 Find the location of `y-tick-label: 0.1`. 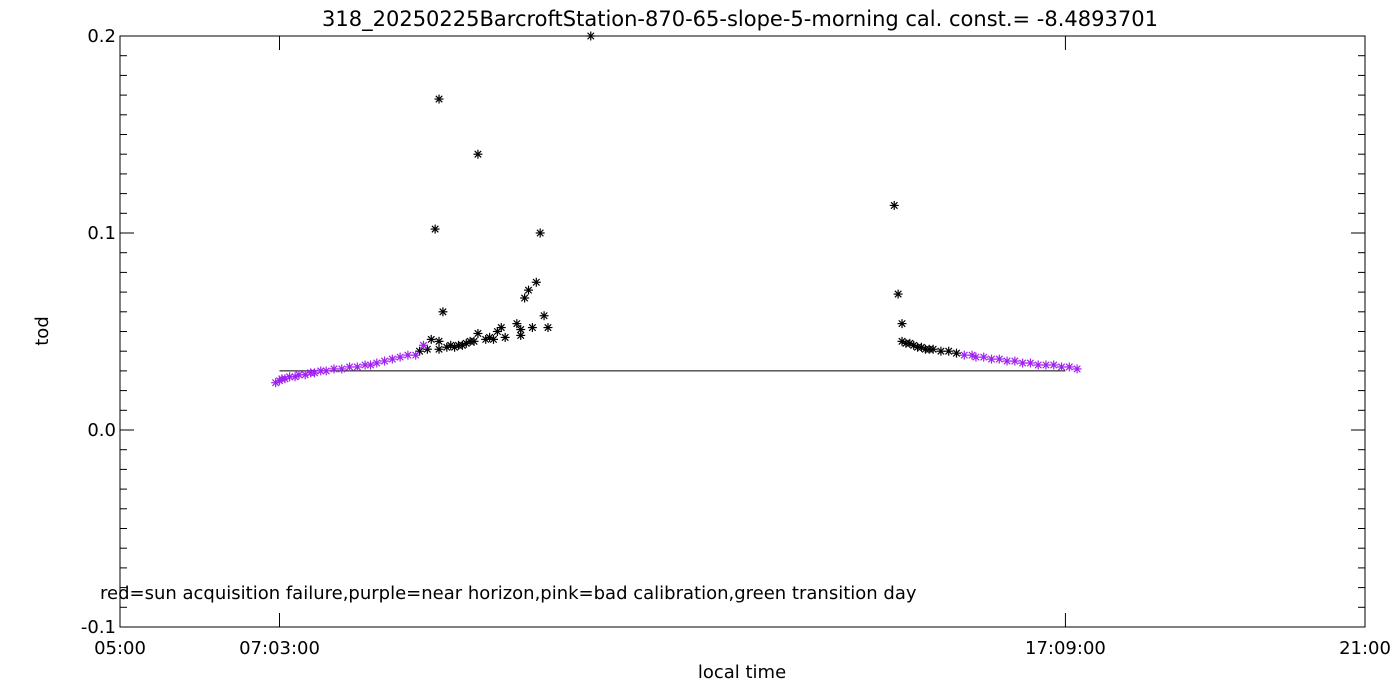

y-tick-label: 0.1 is located at coordinates (101, 233).